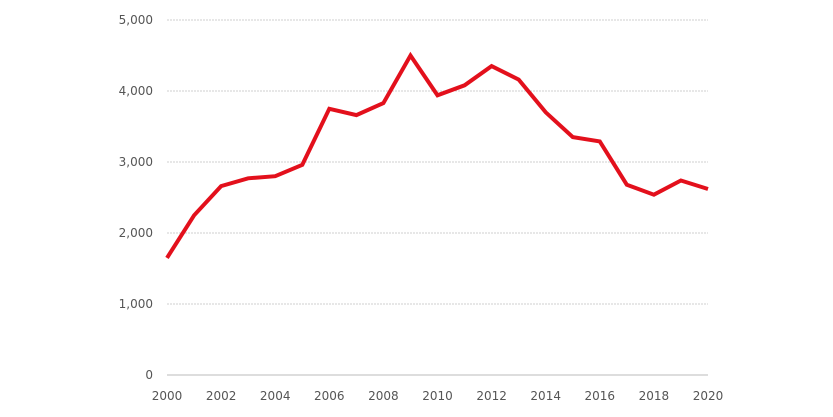 This screenshot has width=833, height=417. I want to click on x-tick-label: 2016, so click(600, 396).